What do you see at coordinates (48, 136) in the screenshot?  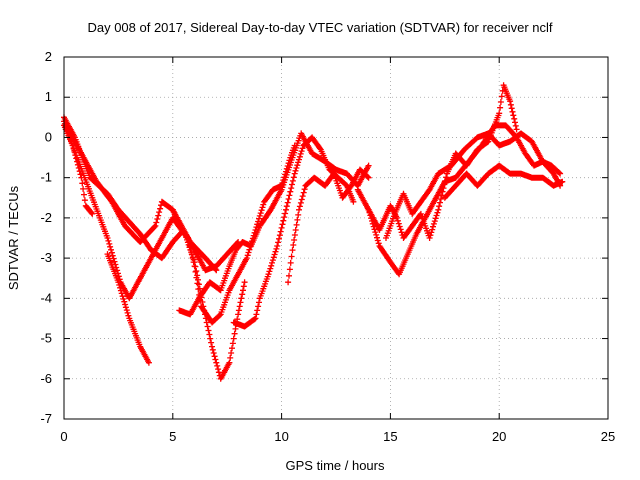 I see `y-tick-label: 0` at bounding box center [48, 136].